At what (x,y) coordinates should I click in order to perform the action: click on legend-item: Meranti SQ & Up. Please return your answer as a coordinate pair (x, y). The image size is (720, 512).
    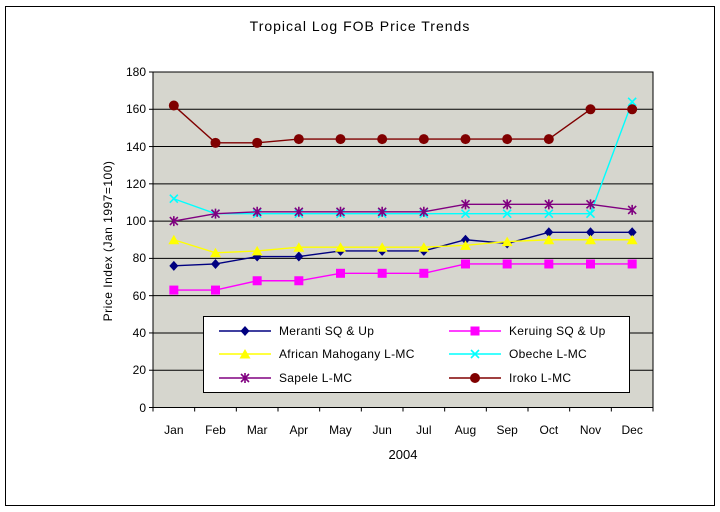
    Looking at the image, I should click on (333, 331).